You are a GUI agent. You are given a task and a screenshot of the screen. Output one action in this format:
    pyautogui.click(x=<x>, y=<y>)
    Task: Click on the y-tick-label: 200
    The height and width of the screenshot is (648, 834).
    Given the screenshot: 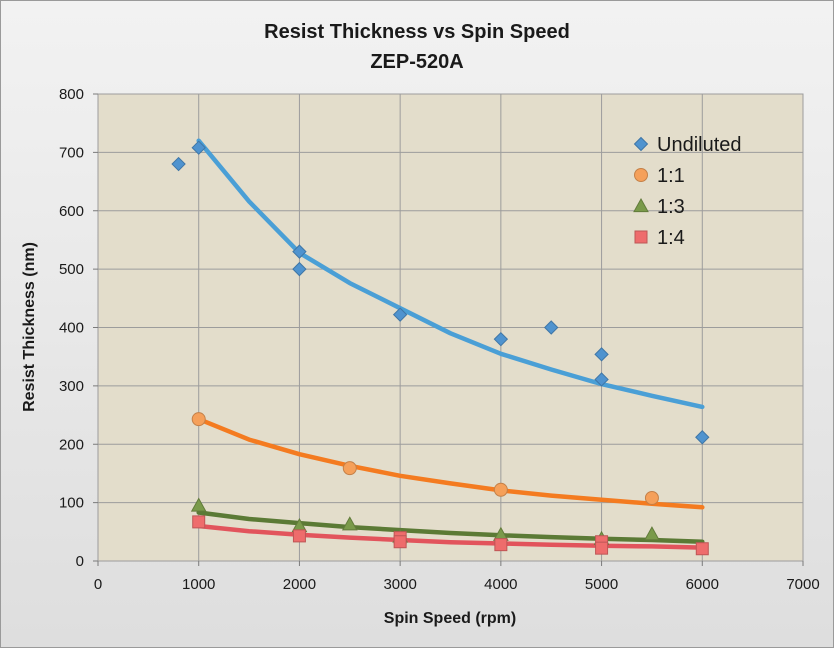 What is the action you would take?
    pyautogui.click(x=71, y=444)
    